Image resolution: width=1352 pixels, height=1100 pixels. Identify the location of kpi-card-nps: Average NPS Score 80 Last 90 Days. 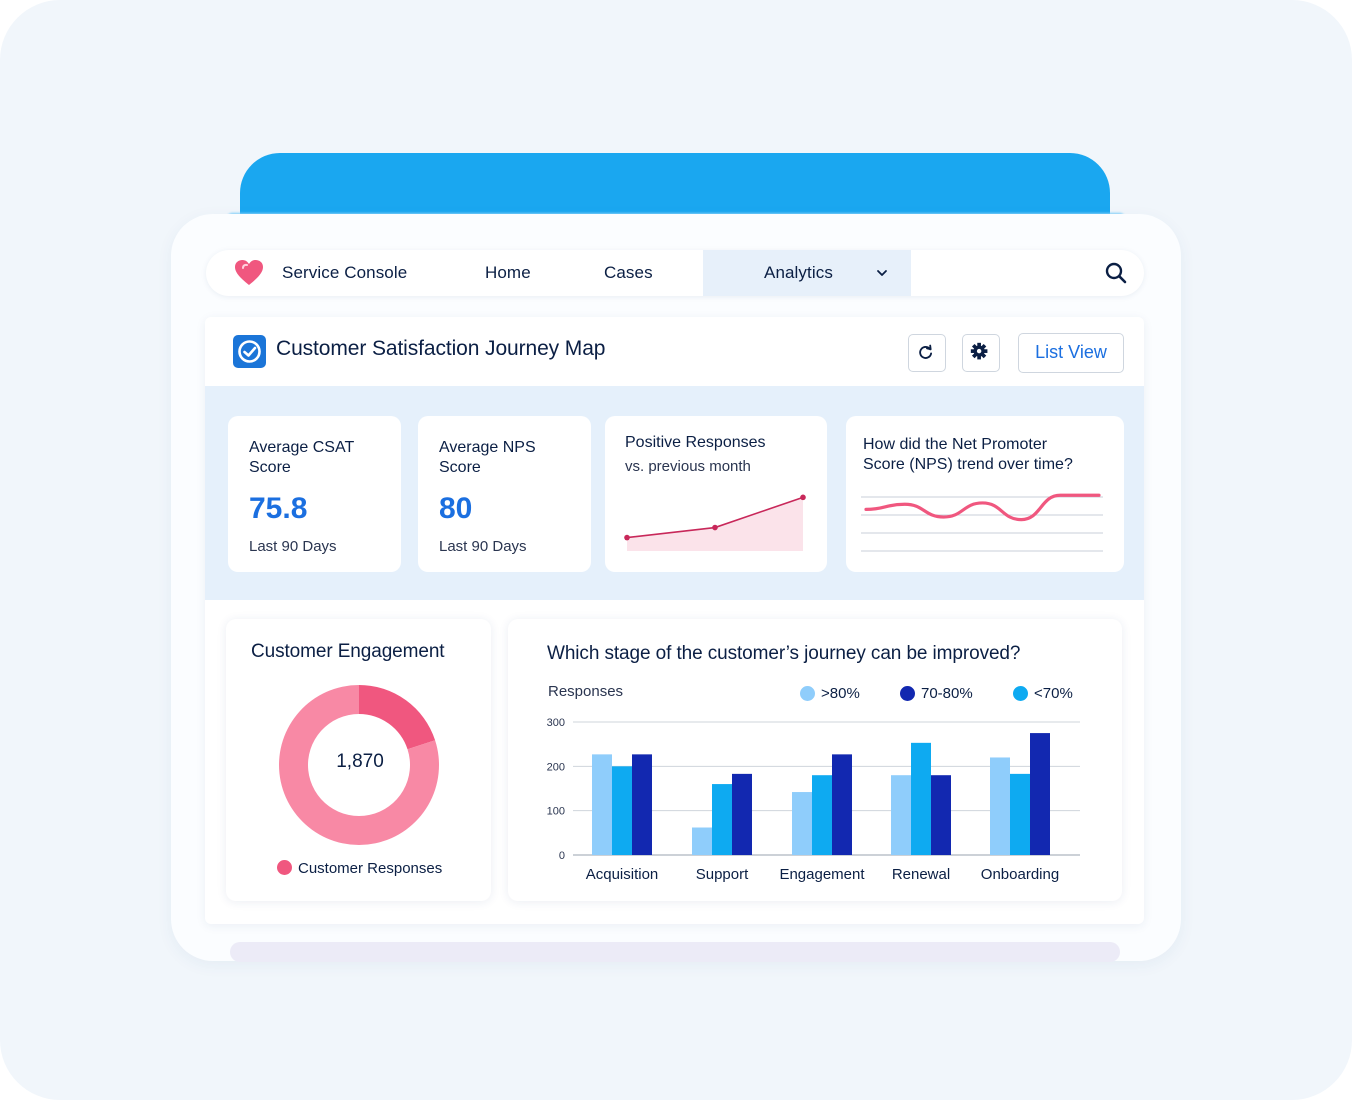
(504, 494).